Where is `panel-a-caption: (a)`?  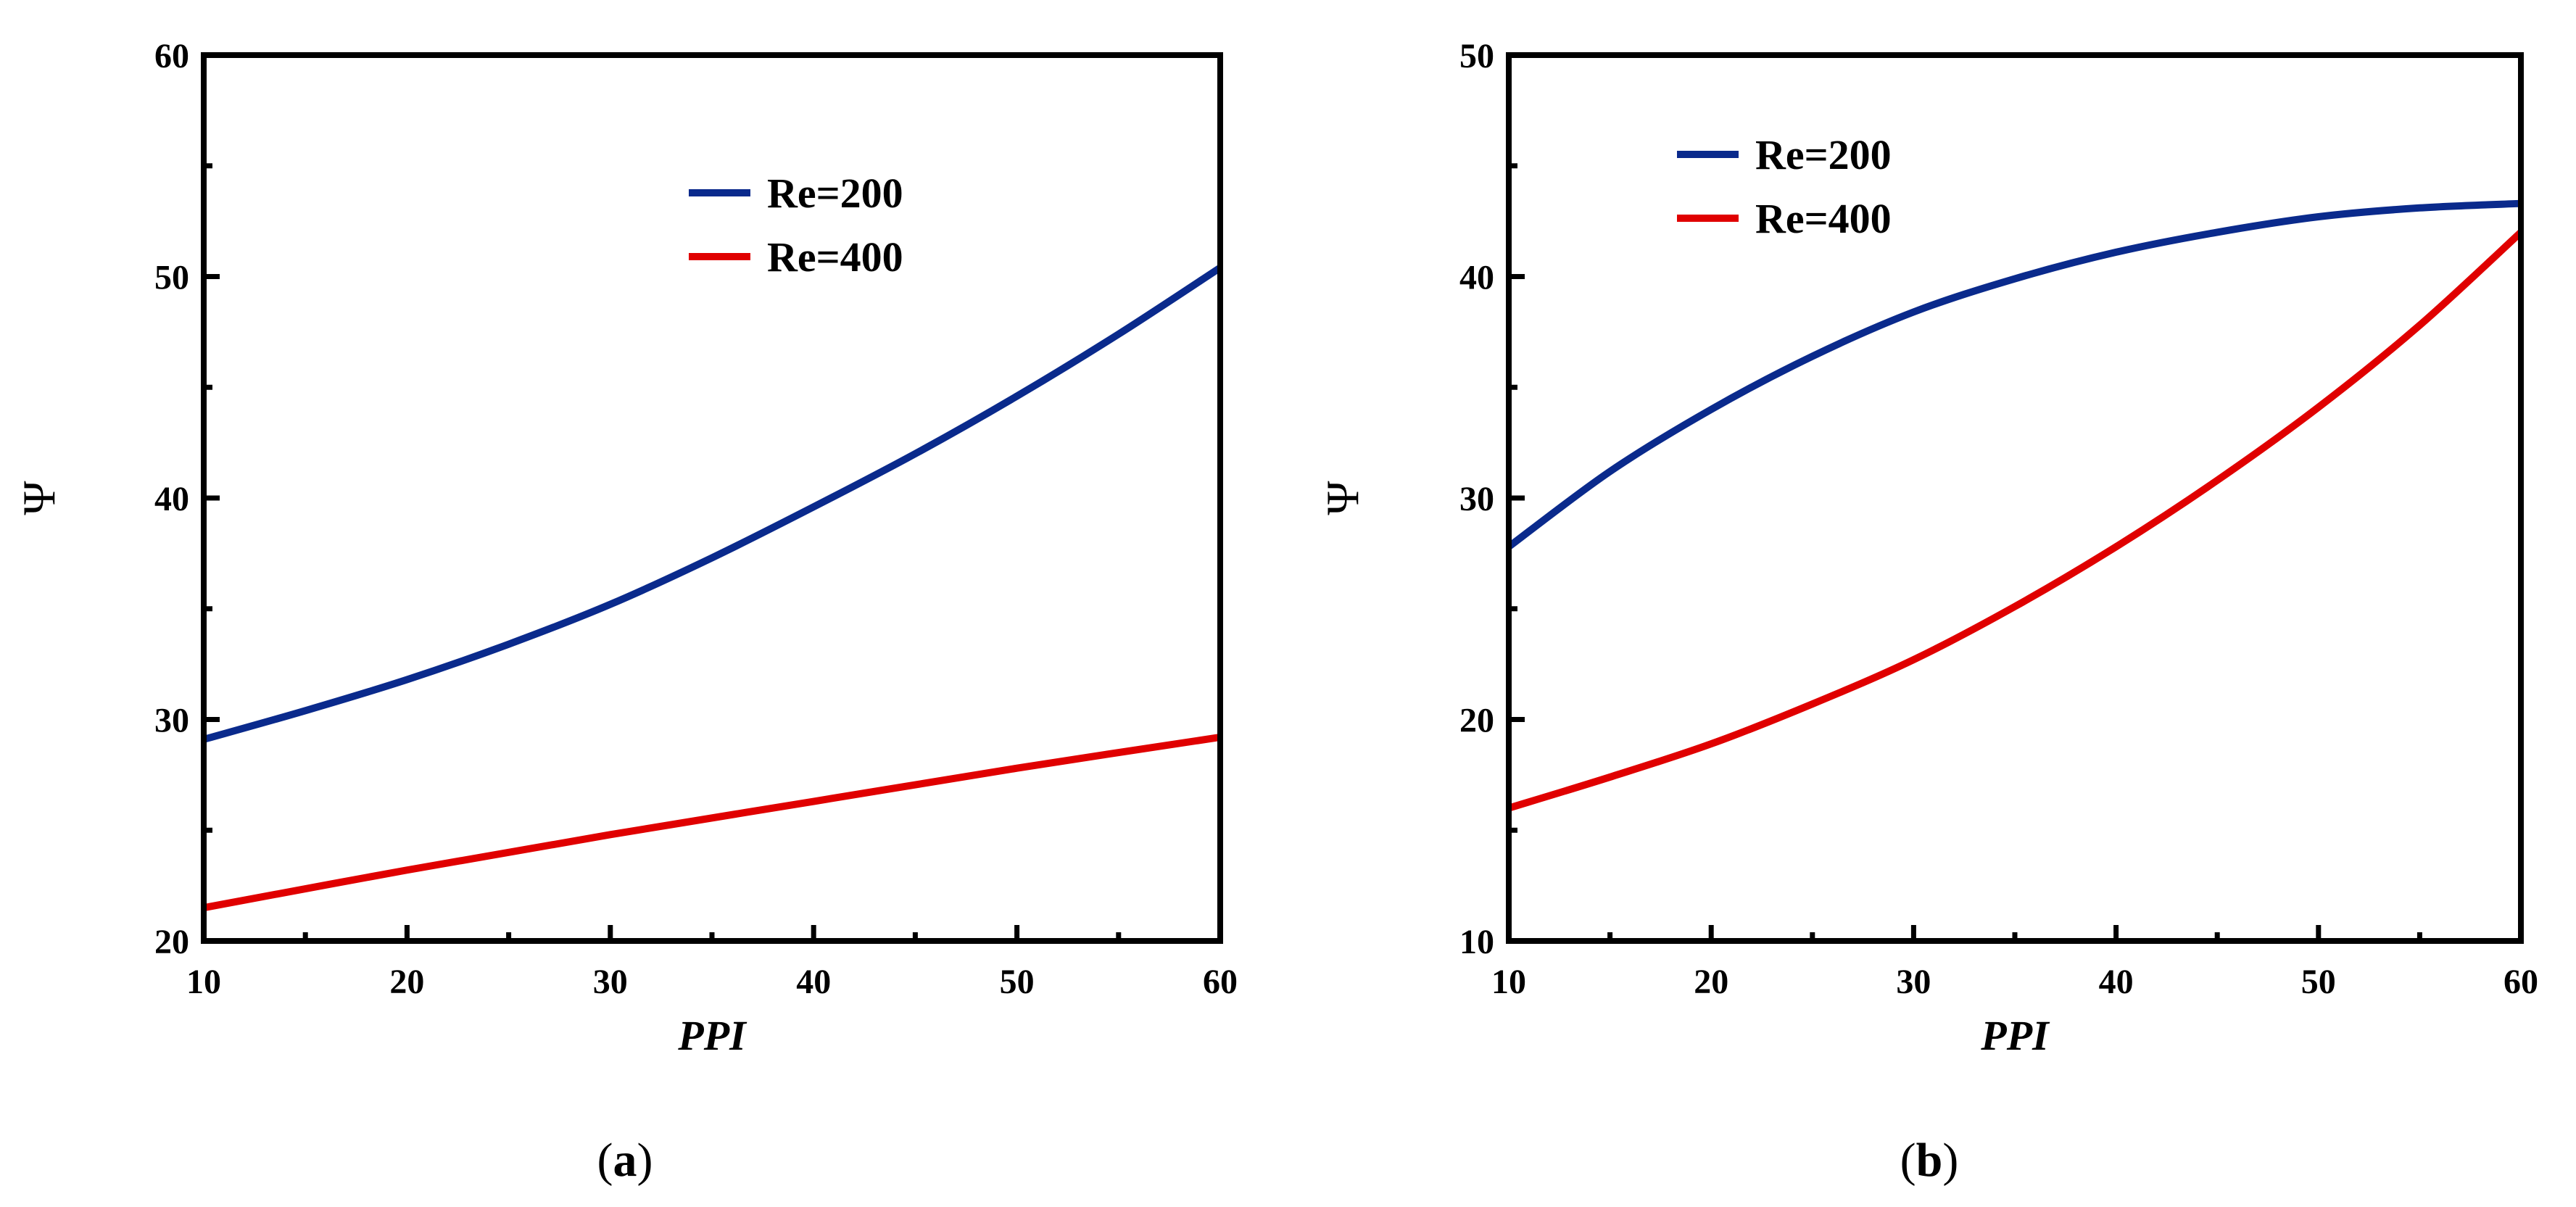
panel-a-caption: (a) is located at coordinates (625, 1160).